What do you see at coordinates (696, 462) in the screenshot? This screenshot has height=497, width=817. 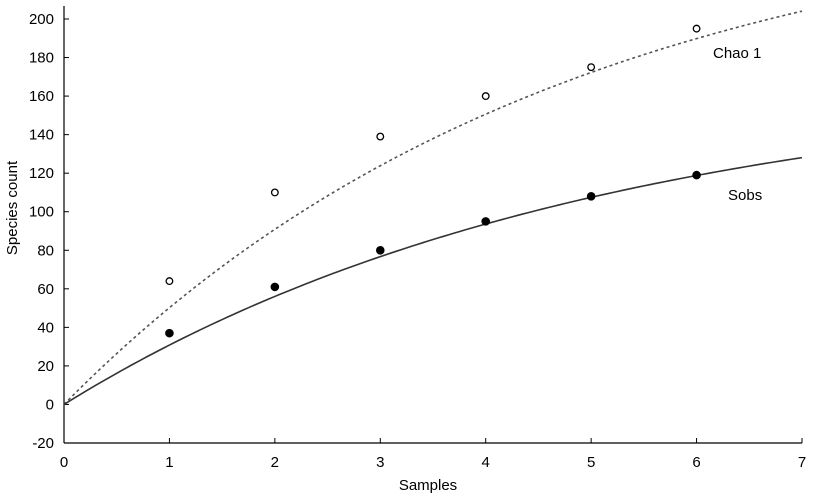 I see `x-tick-label: 6` at bounding box center [696, 462].